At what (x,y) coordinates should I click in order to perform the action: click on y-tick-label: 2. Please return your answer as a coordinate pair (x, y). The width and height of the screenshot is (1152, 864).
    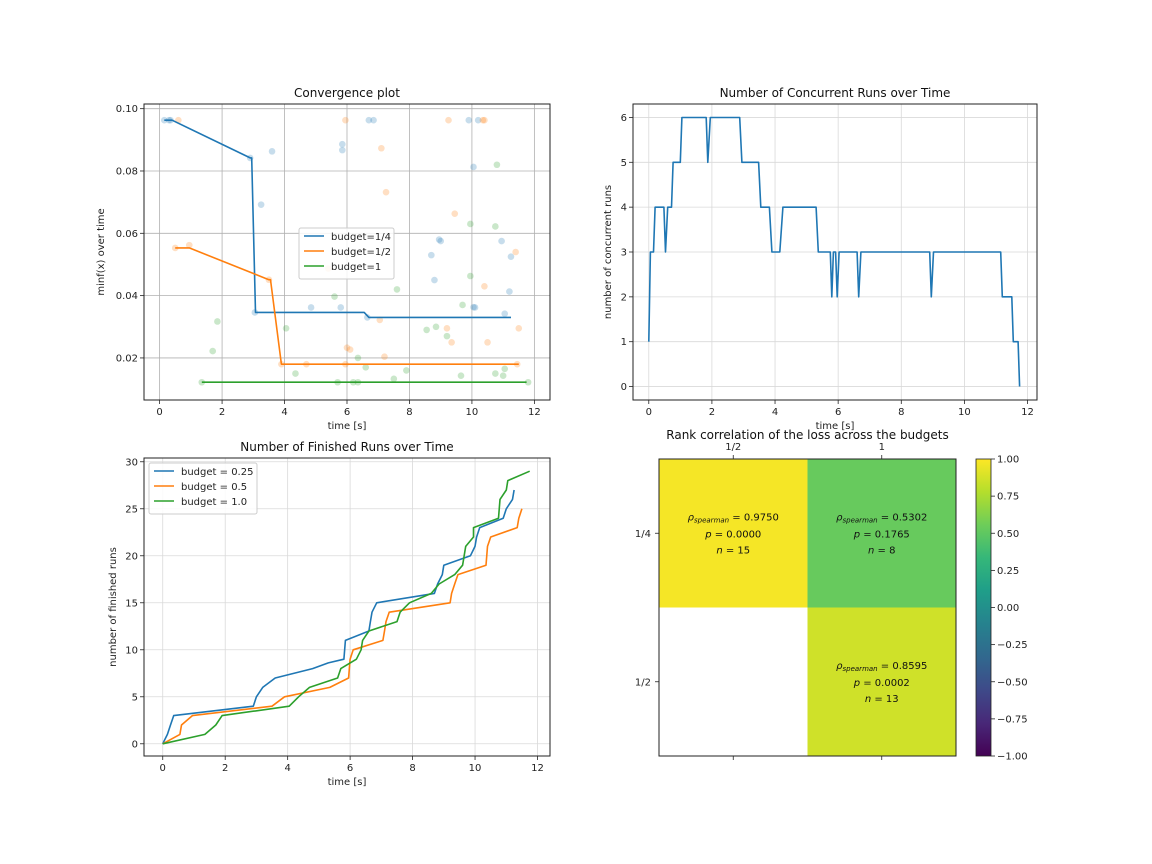
    Looking at the image, I should click on (624, 297).